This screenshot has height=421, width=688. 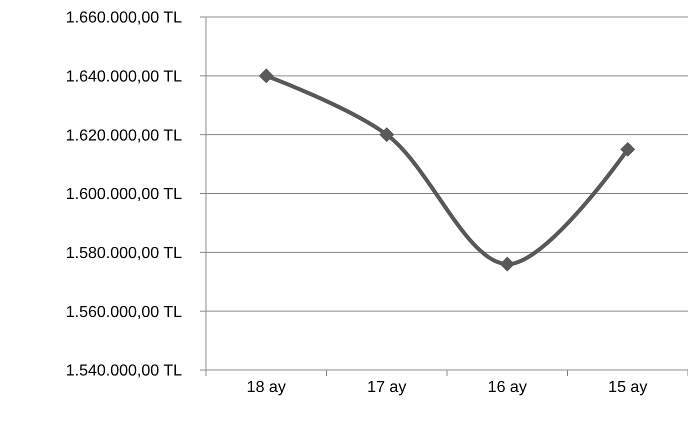 What do you see at coordinates (124, 253) in the screenshot?
I see `y-tick-label: 1.580.000,00 TL` at bounding box center [124, 253].